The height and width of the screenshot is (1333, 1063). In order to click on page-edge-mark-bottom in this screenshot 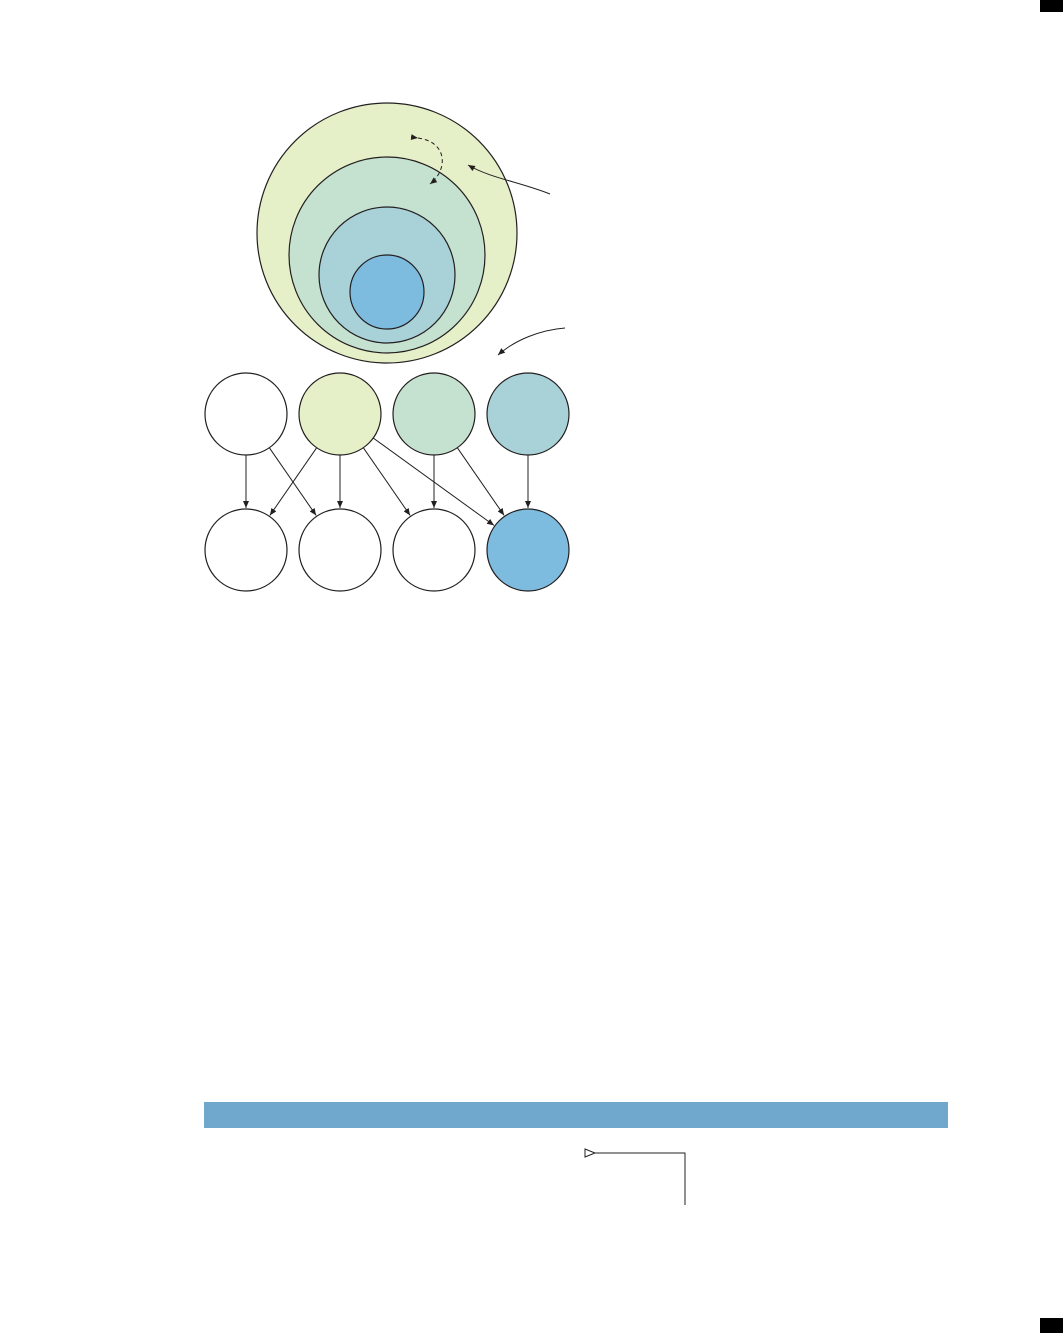, I will do `click(1051, 1325)`.